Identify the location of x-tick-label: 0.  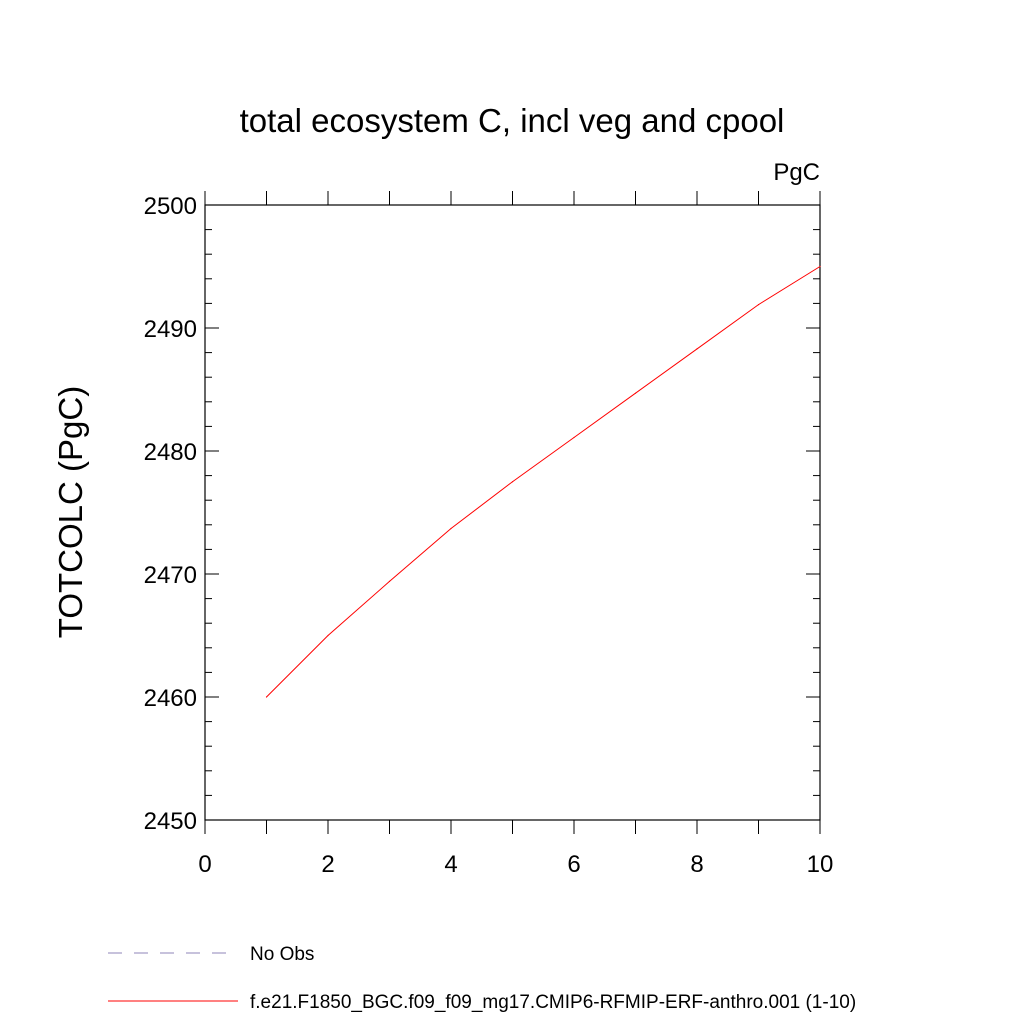
(204, 864).